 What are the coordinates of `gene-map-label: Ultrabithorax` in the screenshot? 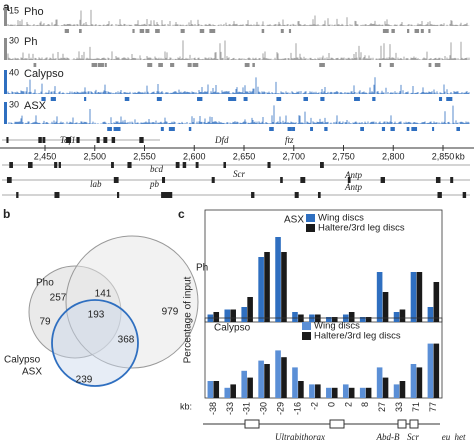 It's located at (300, 437).